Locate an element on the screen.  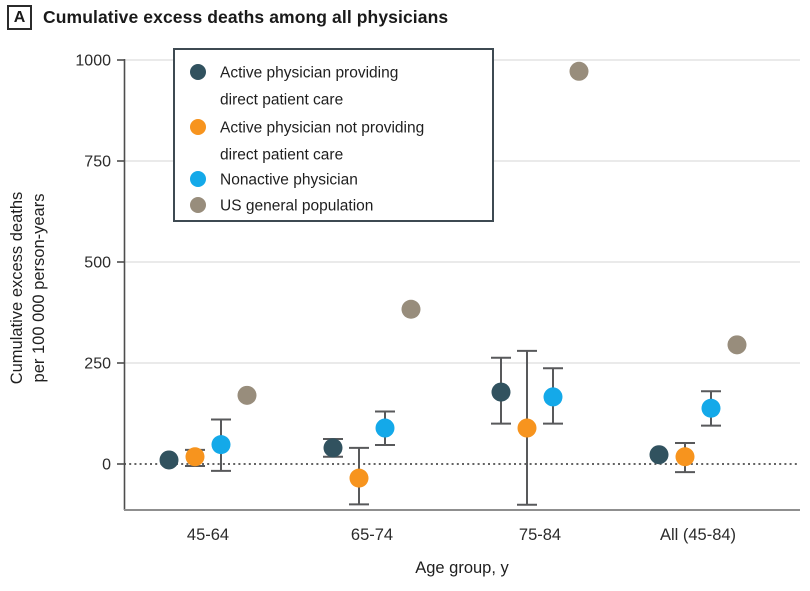
x-category-label-65-74: 65-74 is located at coordinates (372, 535).